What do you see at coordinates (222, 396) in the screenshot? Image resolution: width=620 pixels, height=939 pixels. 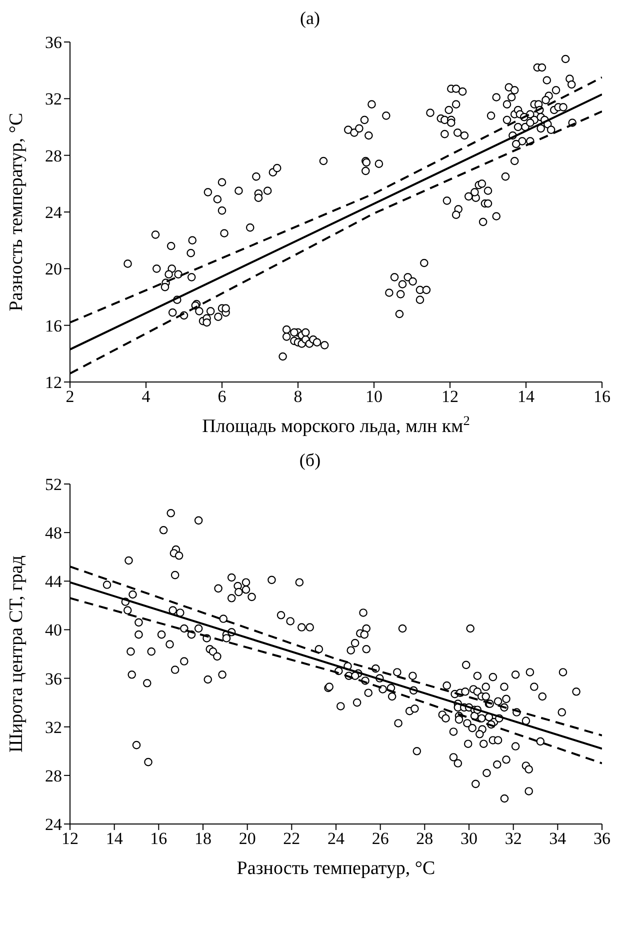 I see `x-tick-label: 6` at bounding box center [222, 396].